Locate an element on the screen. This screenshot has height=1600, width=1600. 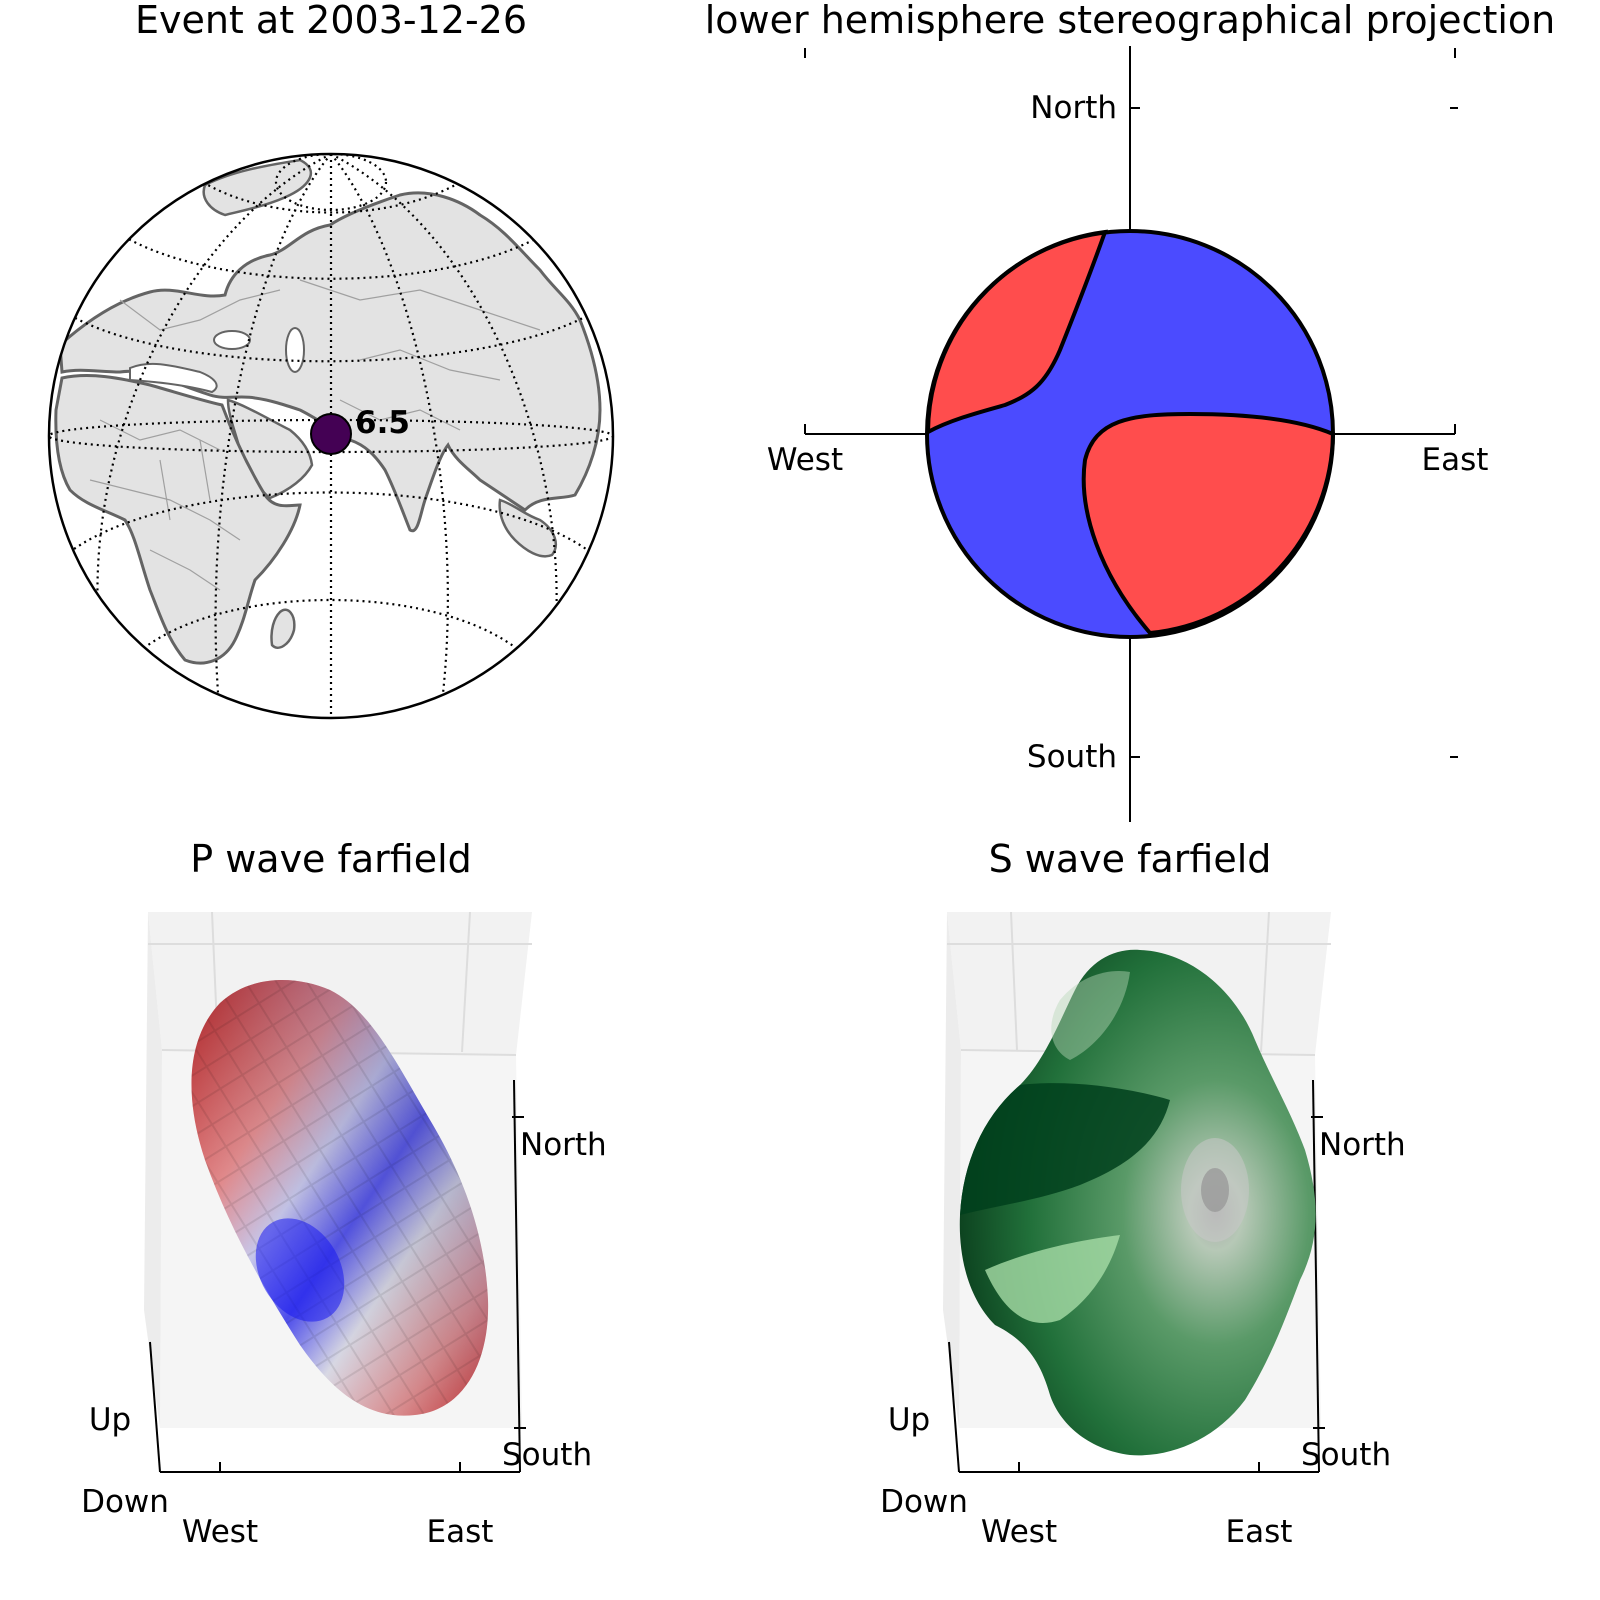
p-wave-radiation-surface is located at coordinates (340, 1198).